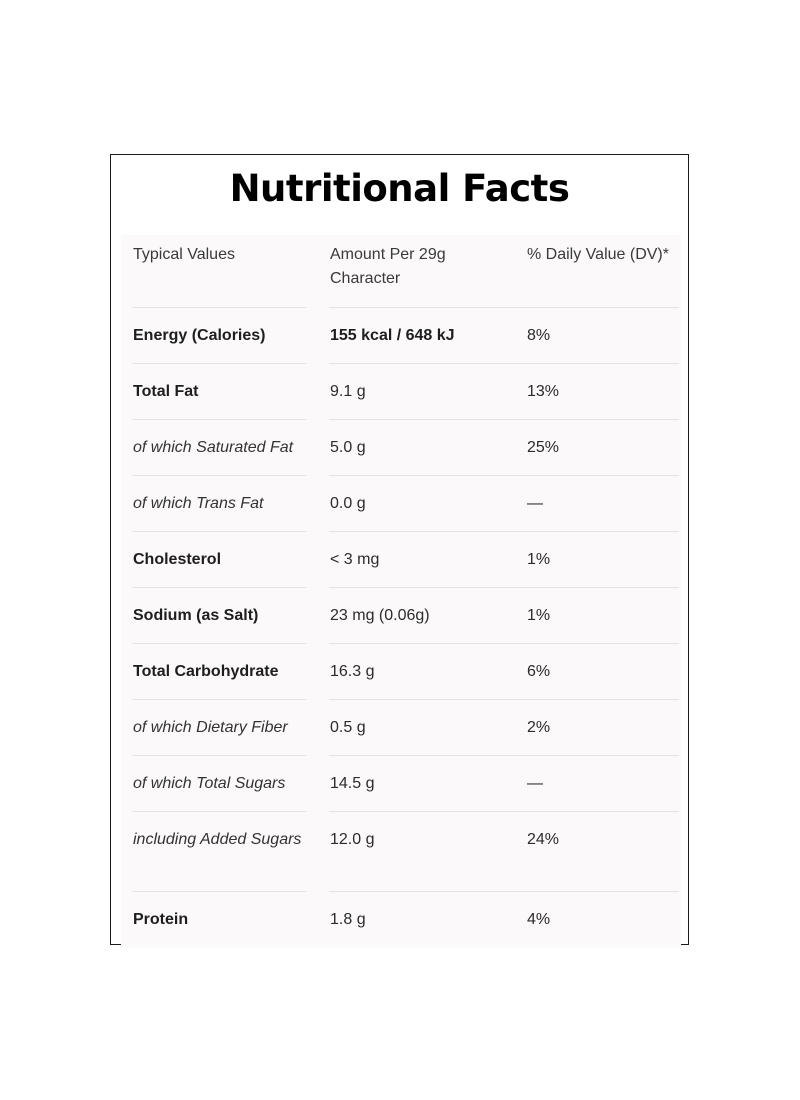 Image resolution: width=800 pixels, height=1100 pixels. What do you see at coordinates (209, 783) in the screenshot?
I see `nutrient-label: of which Total Sugars` at bounding box center [209, 783].